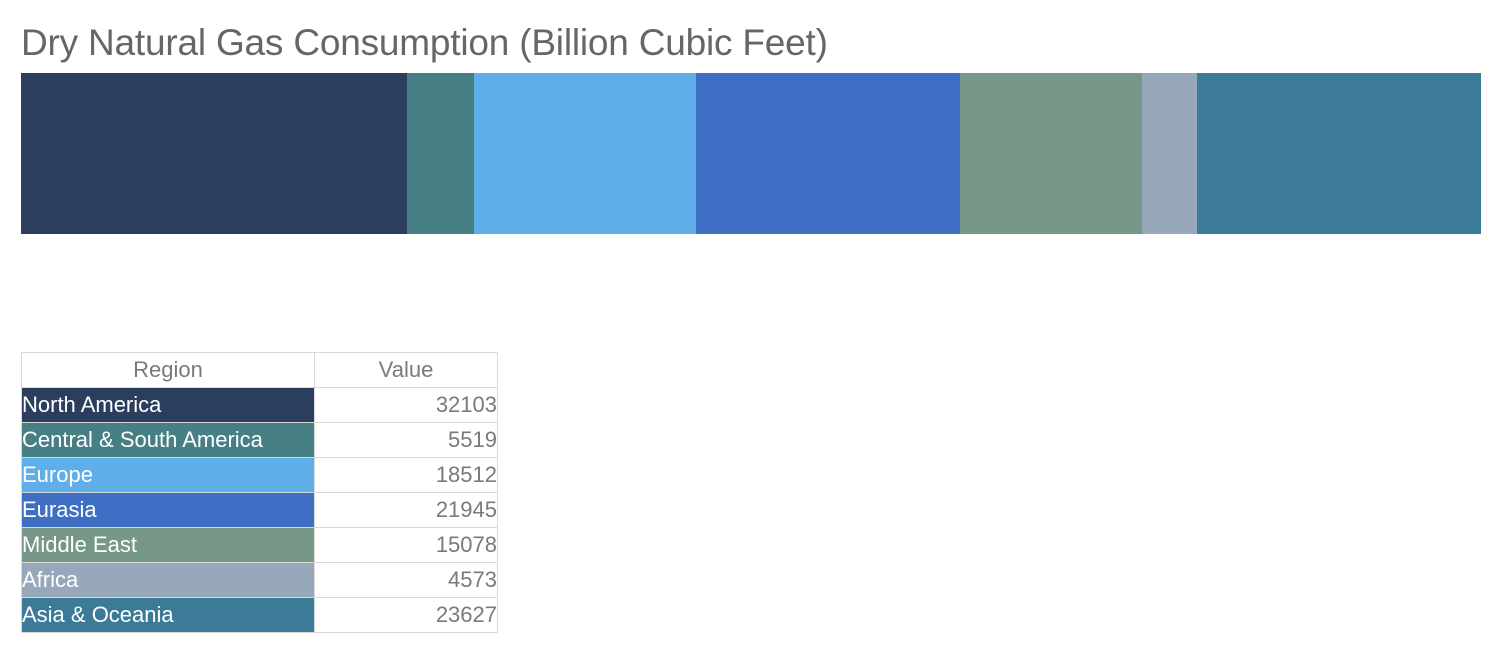  I want to click on table-row: Africa 4573, so click(259, 580).